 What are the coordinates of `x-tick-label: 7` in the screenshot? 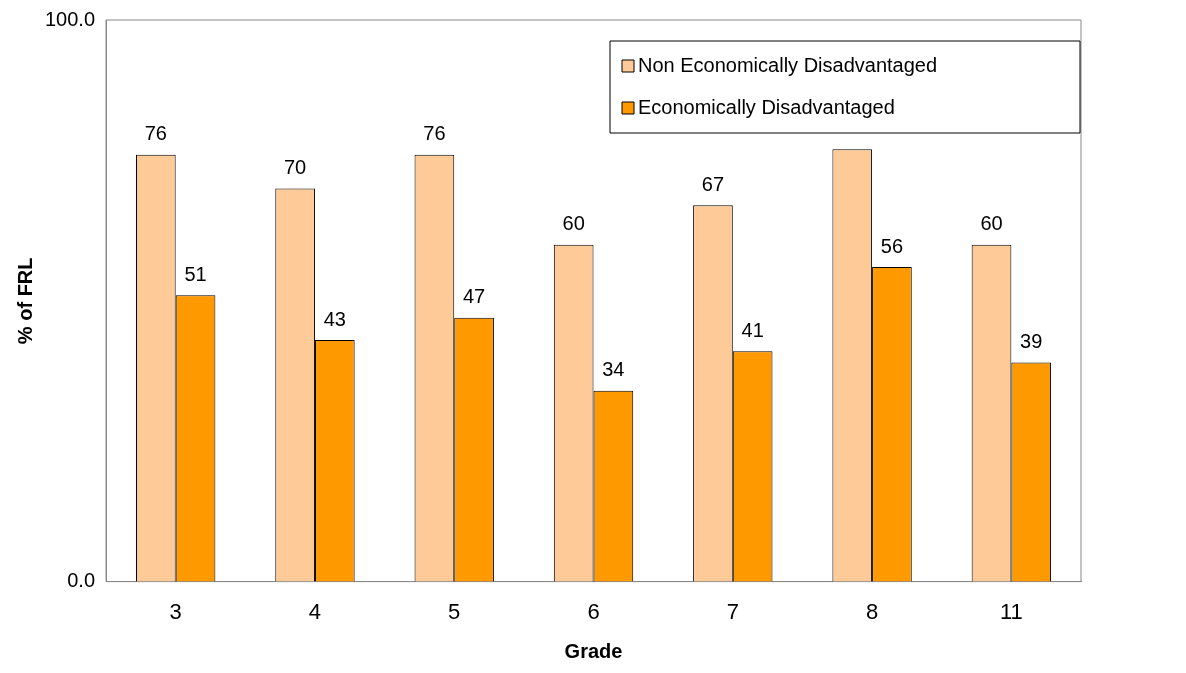 It's located at (732, 611).